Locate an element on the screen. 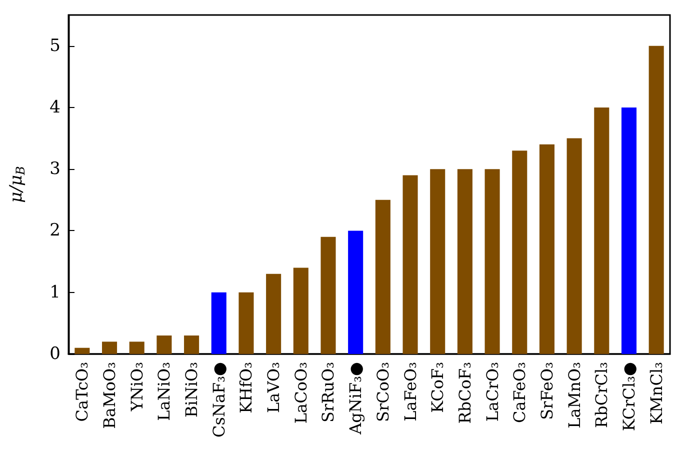  x-tick-label: CsNaF₃● is located at coordinates (218, 400).